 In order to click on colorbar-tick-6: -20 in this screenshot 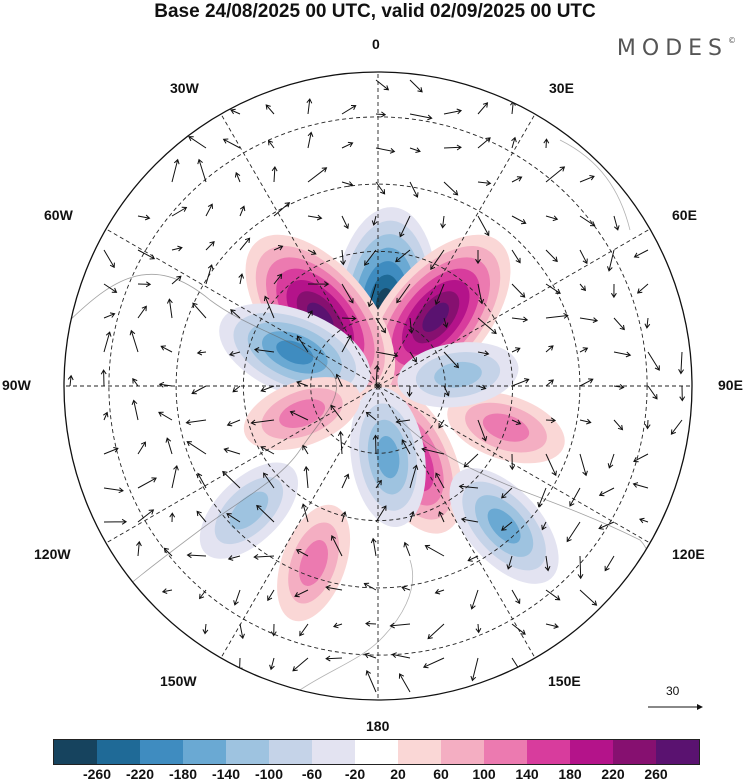, I will do `click(355, 774)`.